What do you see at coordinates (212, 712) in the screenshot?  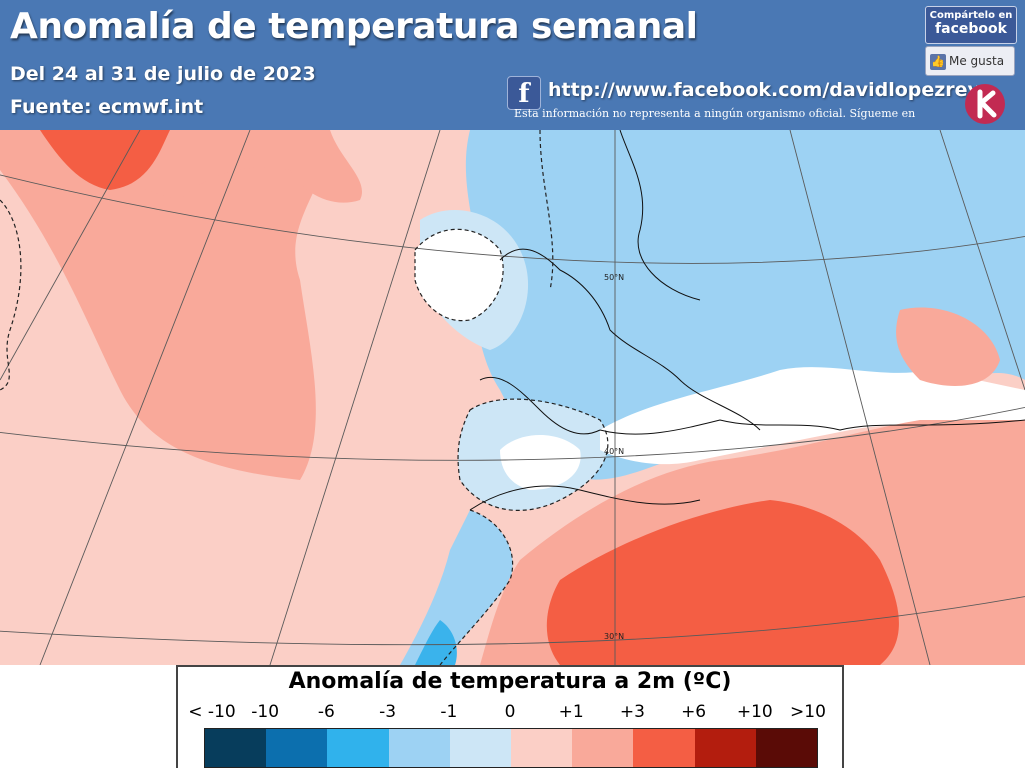 I see `legend-tick: < -10` at bounding box center [212, 712].